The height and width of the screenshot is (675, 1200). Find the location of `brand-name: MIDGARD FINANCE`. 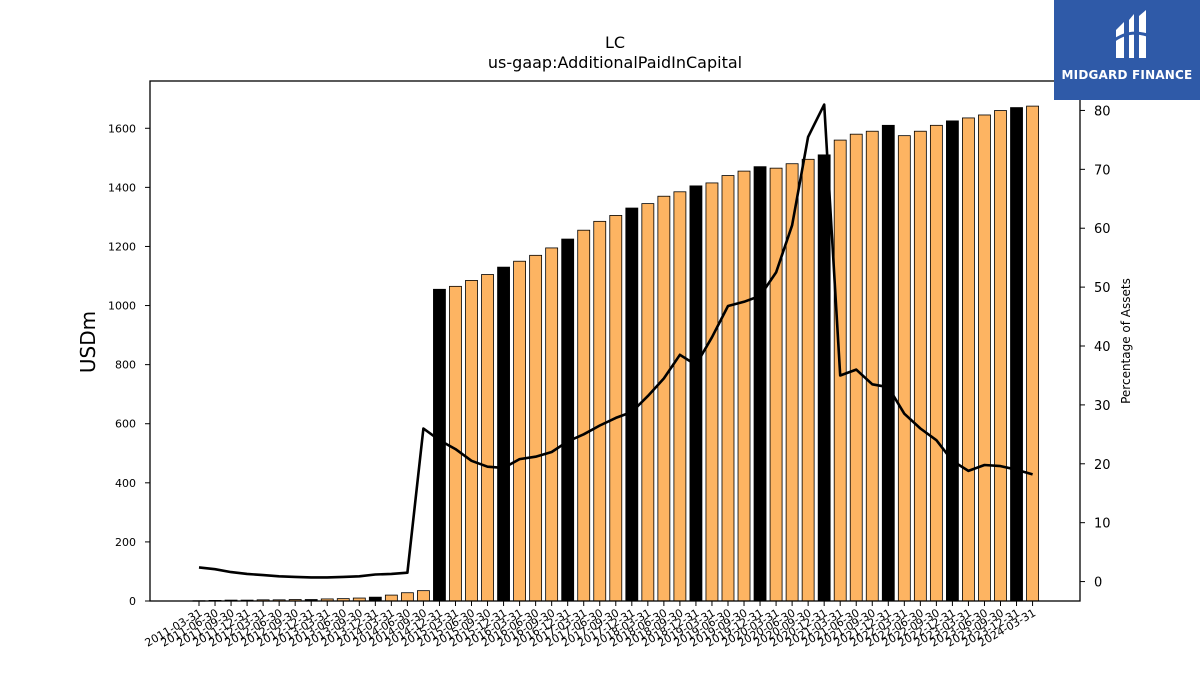

brand-name: MIDGARD FINANCE is located at coordinates (1127, 75).